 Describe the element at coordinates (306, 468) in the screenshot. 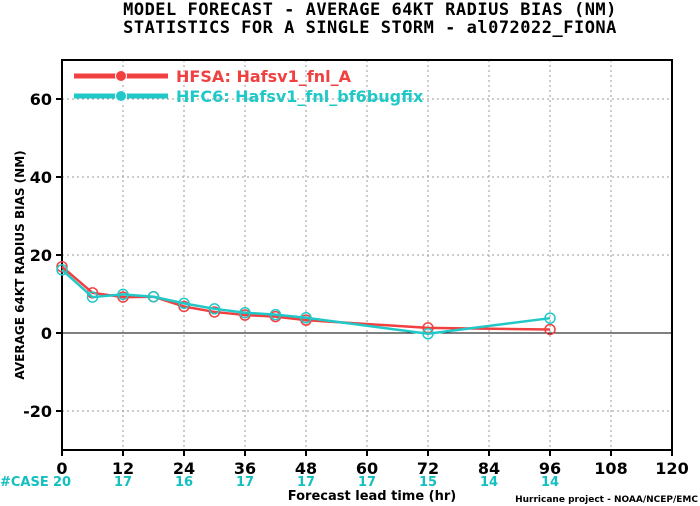

I see `x-tick-label: 48` at that location.